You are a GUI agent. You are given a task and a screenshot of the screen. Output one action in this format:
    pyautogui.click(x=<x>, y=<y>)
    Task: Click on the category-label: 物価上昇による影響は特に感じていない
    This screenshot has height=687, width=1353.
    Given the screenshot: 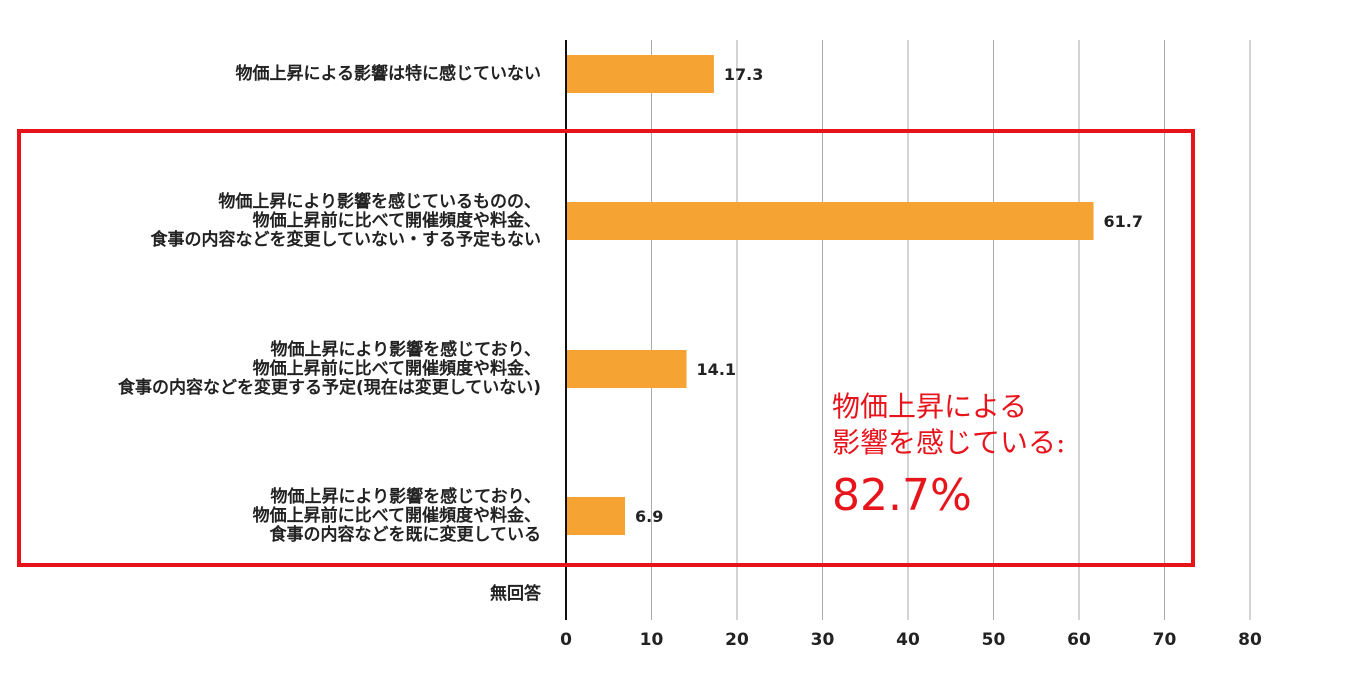 What is the action you would take?
    pyautogui.click(x=388, y=73)
    